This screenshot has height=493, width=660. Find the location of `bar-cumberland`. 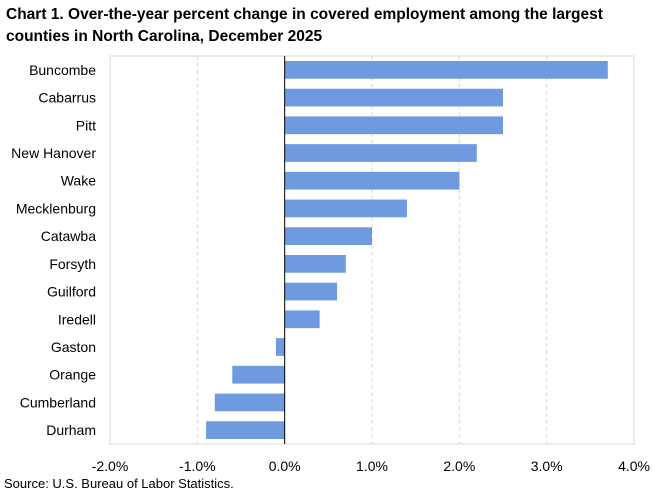

bar-cumberland is located at coordinates (249, 402).